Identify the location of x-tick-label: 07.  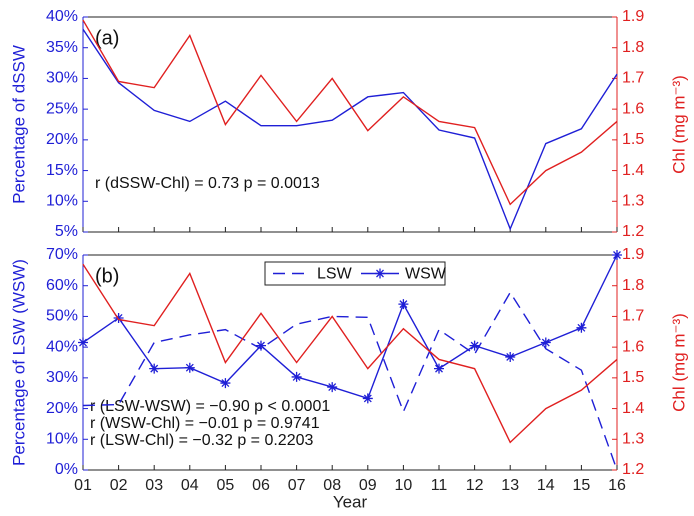
(297, 485).